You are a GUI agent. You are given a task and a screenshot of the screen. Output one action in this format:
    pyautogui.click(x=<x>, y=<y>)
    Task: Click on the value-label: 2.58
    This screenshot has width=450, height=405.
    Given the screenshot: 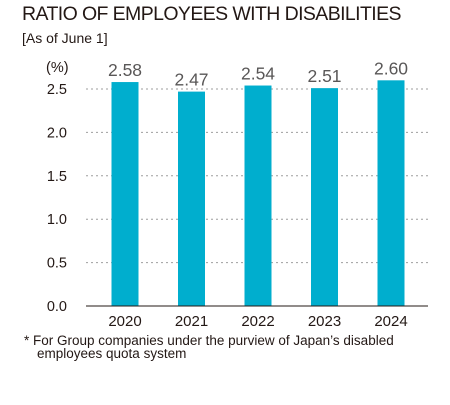 What is the action you would take?
    pyautogui.click(x=125, y=70)
    